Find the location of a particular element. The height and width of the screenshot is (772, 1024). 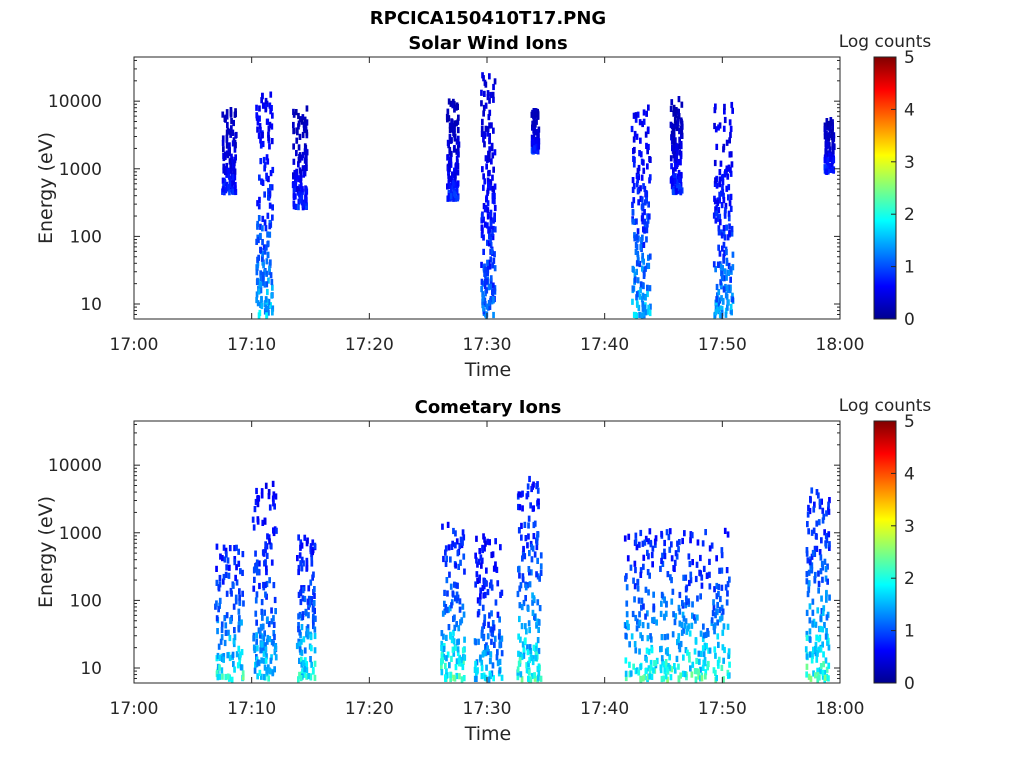

colorbar-tick-label: 0 is located at coordinates (909, 684).